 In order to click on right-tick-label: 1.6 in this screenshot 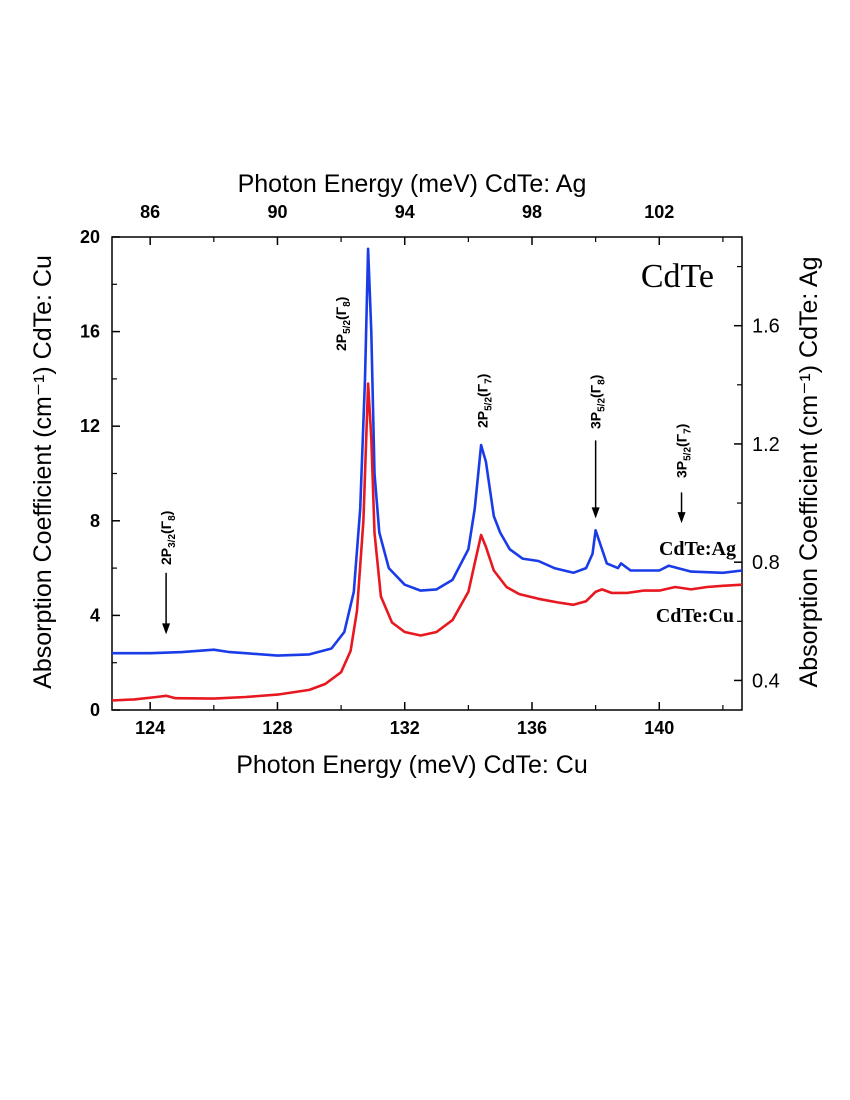, I will do `click(766, 327)`.